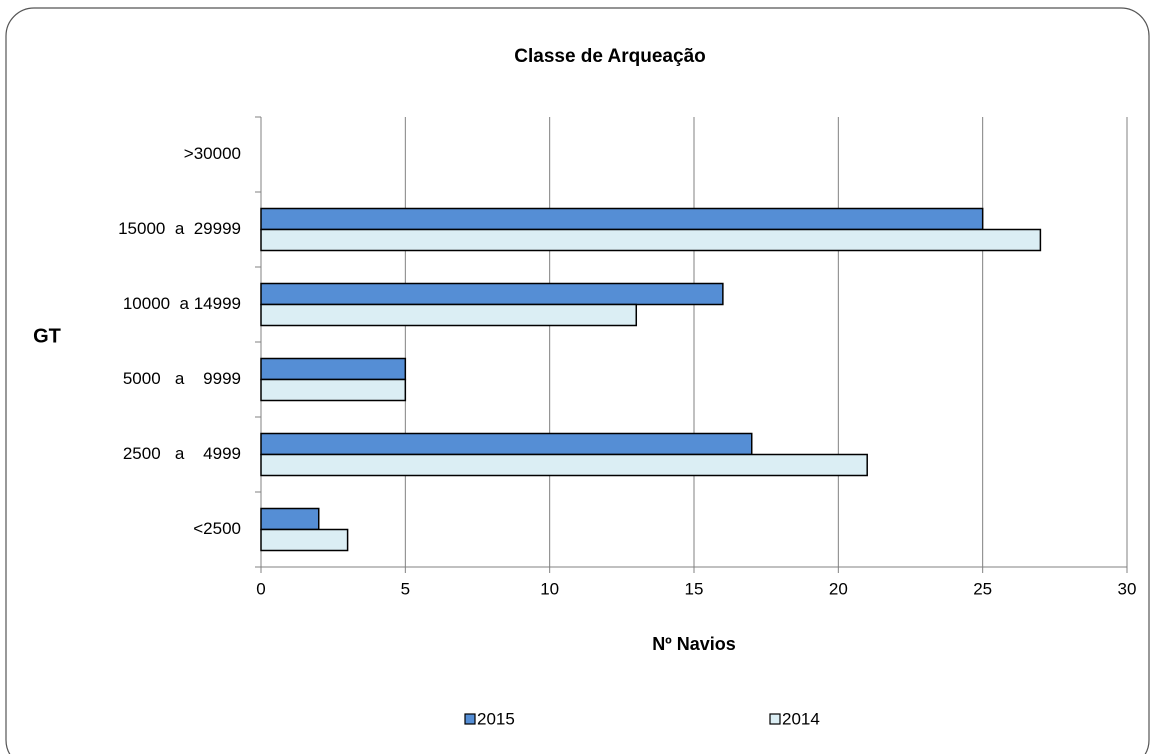  What do you see at coordinates (694, 588) in the screenshot?
I see `x-tick-label: 15` at bounding box center [694, 588].